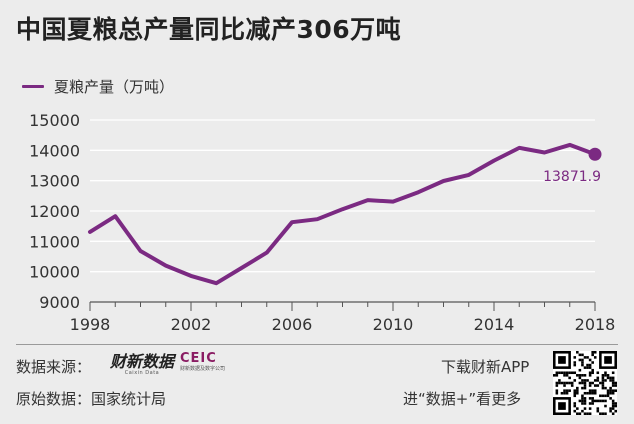  What do you see at coordinates (114, 87) in the screenshot?
I see `legend-label: 夏粮产量（万吨）` at bounding box center [114, 87].